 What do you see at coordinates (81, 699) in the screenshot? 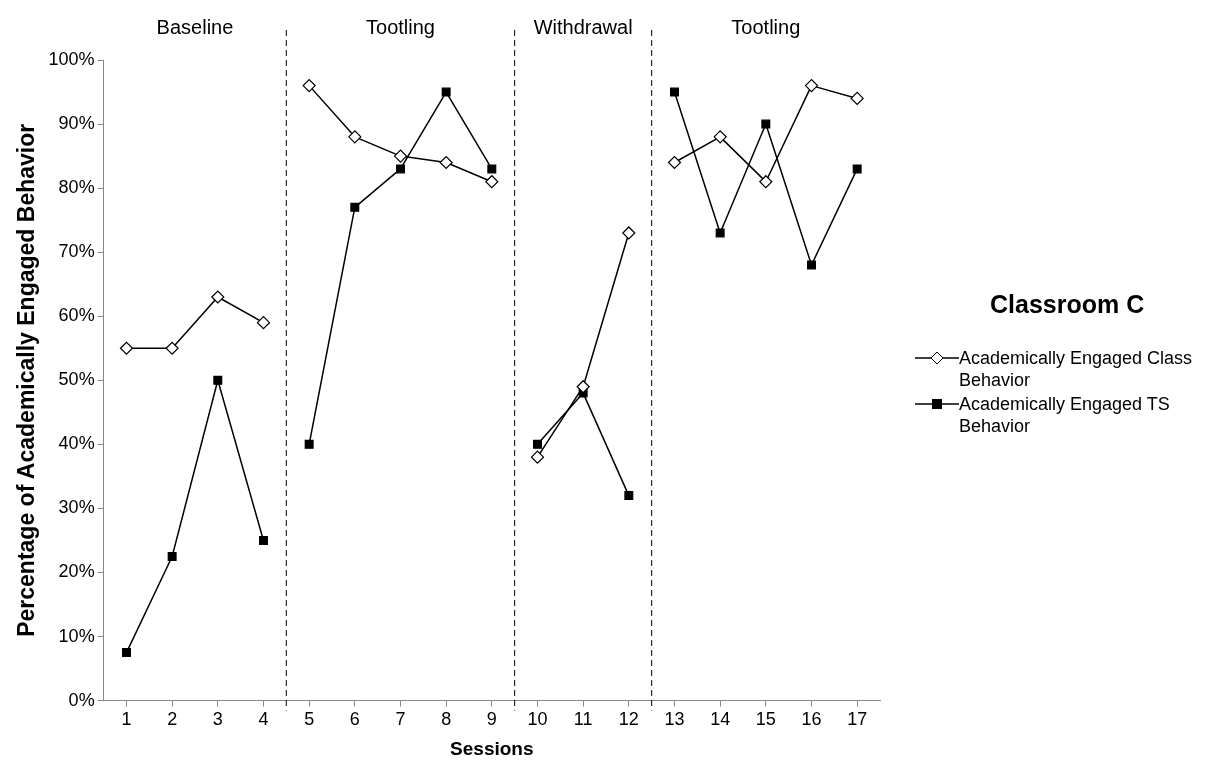
I see `y-tick-label: 0%` at bounding box center [81, 699].